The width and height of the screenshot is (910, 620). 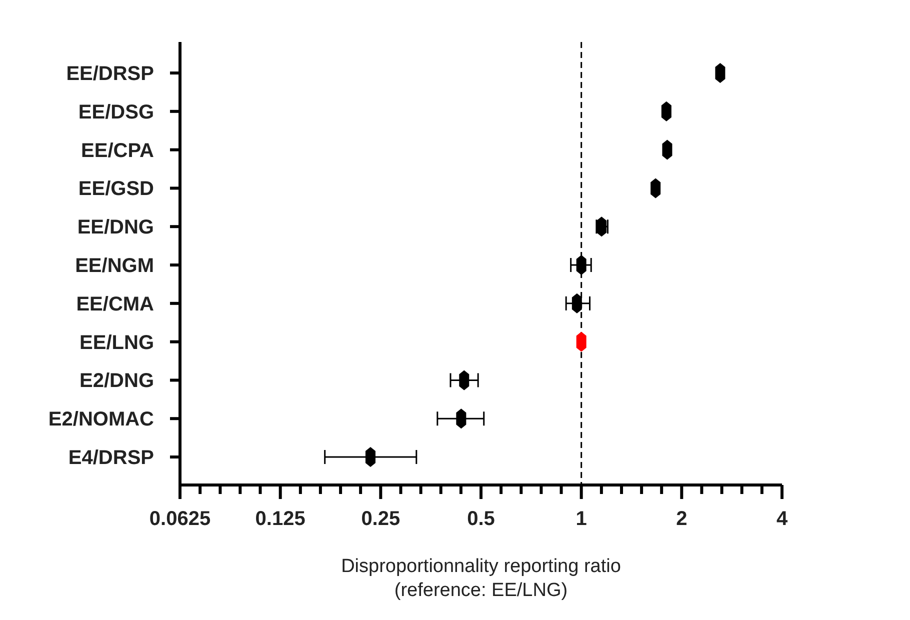 What do you see at coordinates (111, 458) in the screenshot?
I see `y-tick-label: E4/DRSP` at bounding box center [111, 458].